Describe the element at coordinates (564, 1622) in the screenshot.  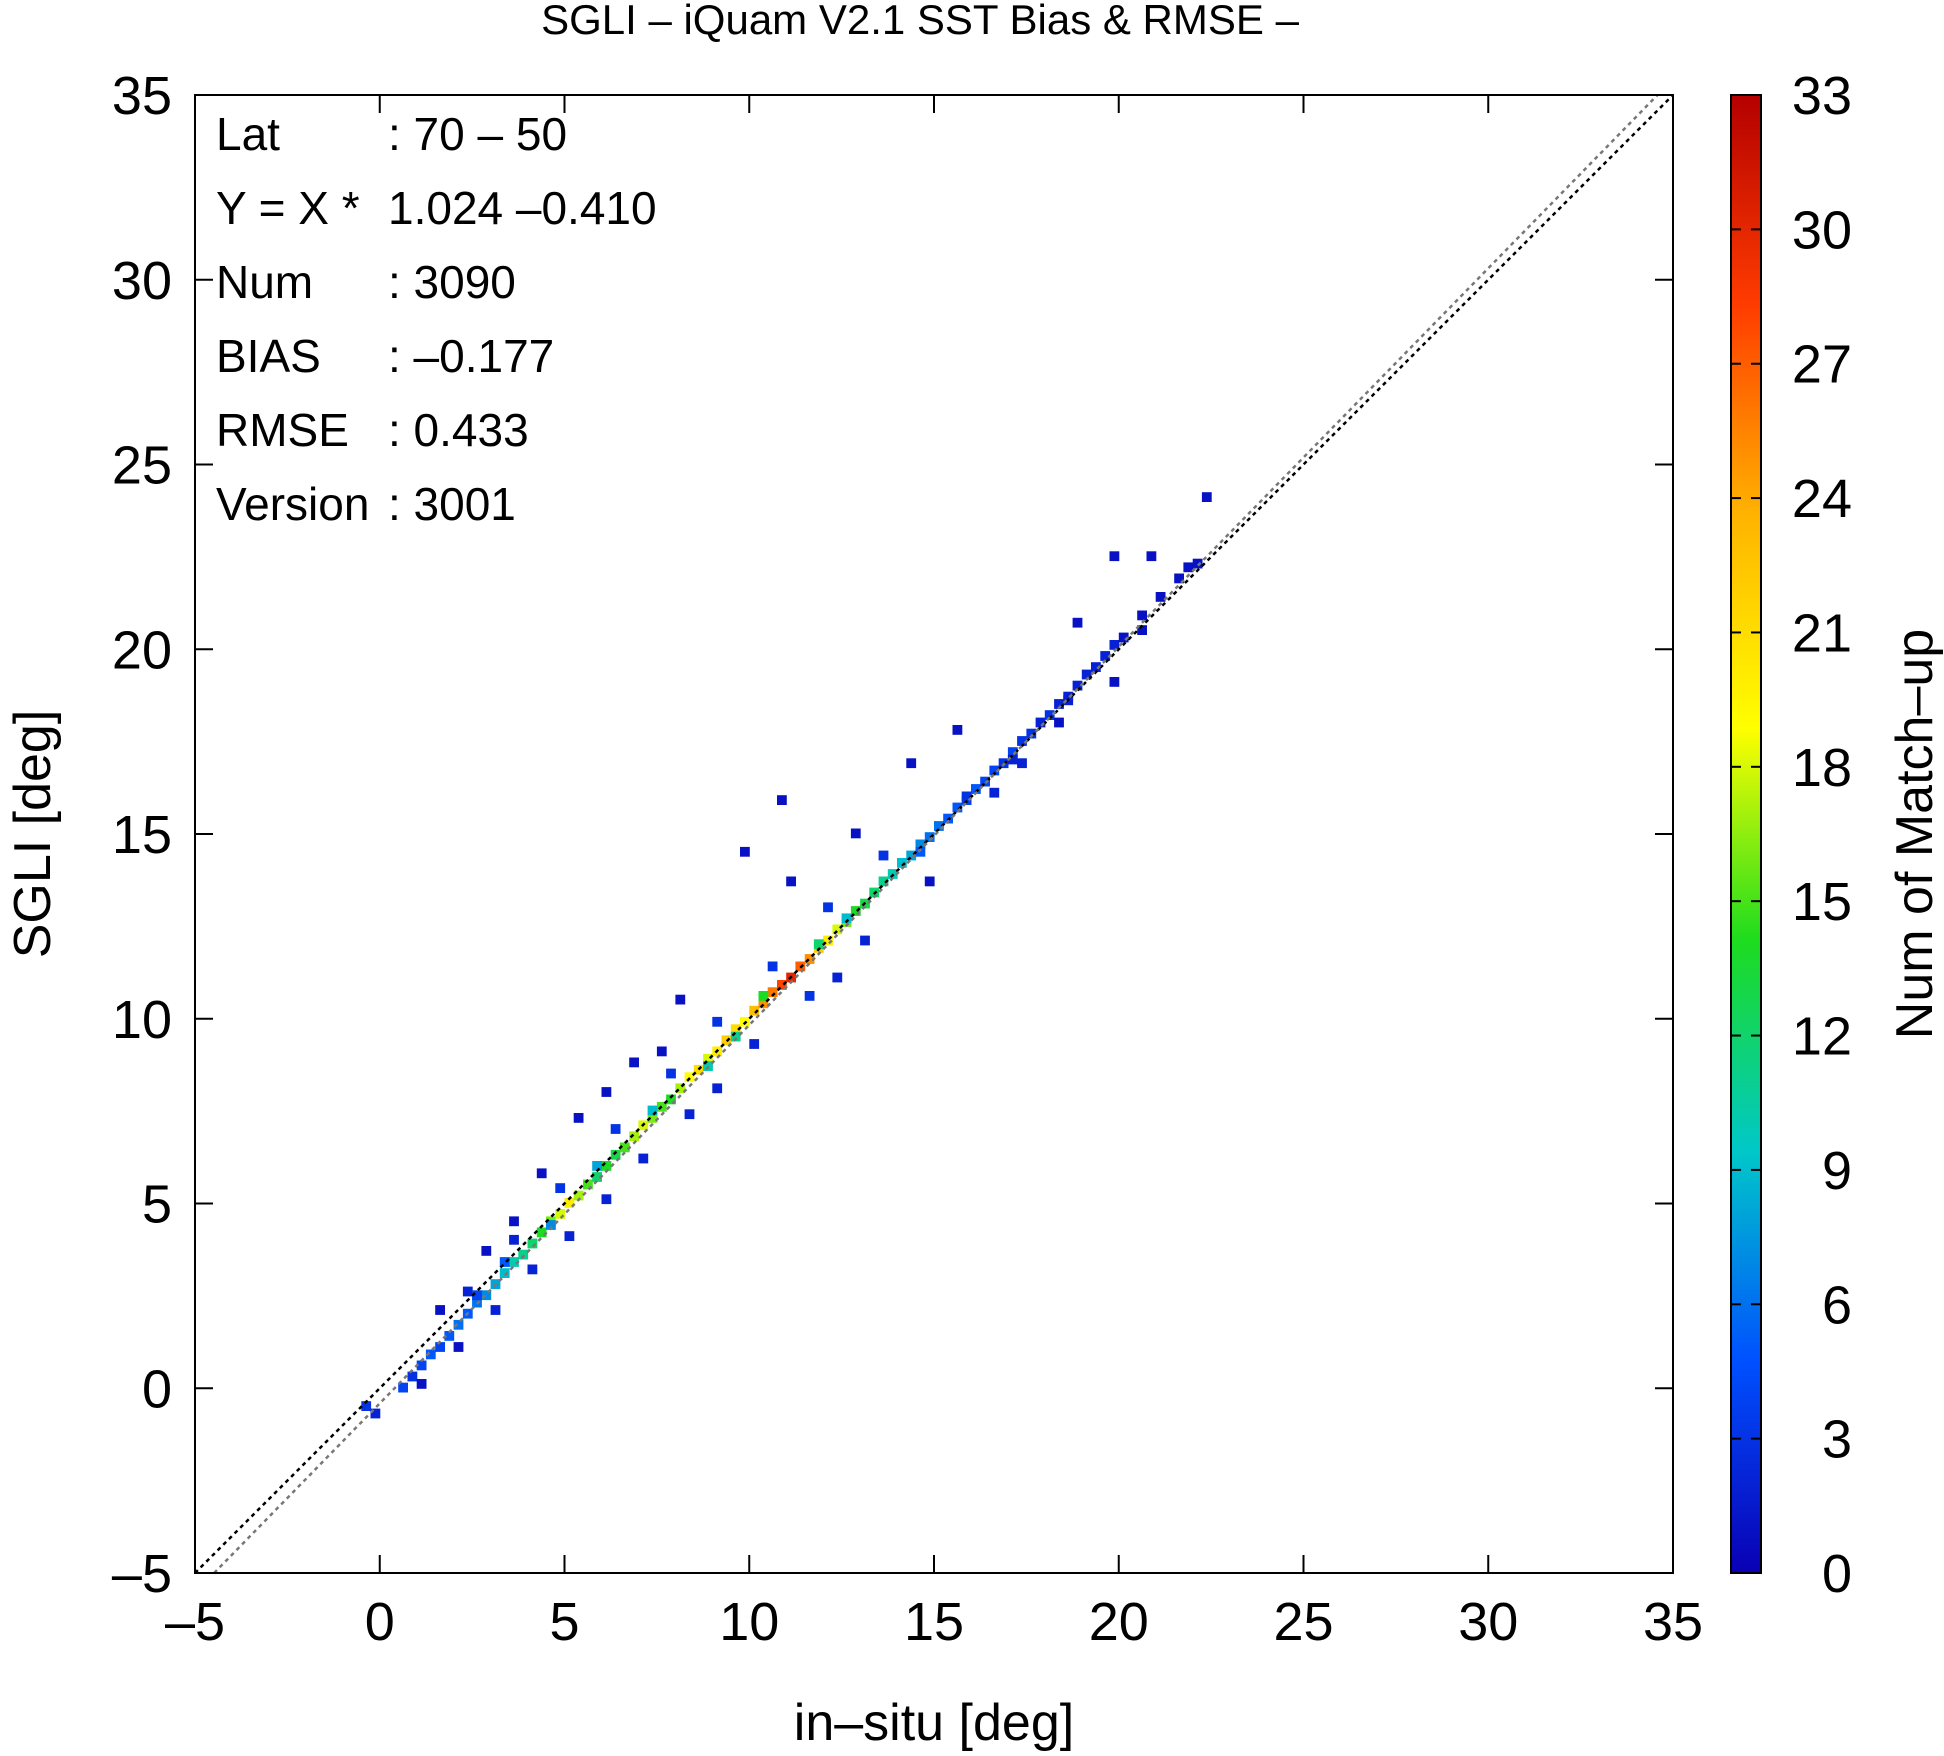
I see `x-tick-label: 5` at that location.